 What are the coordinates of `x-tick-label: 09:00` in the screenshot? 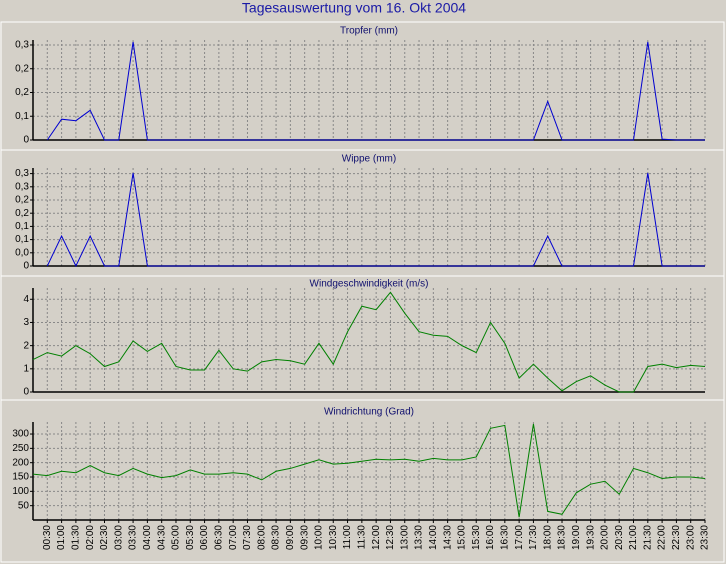 It's located at (290, 537).